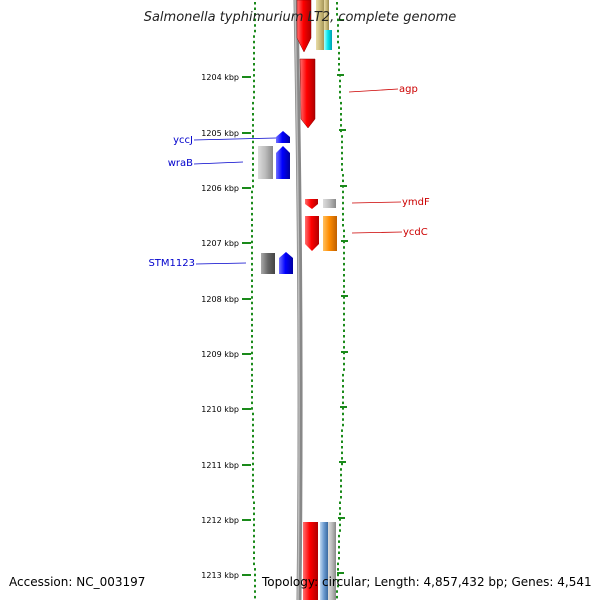  I want to click on scale-label: 1211 kbp, so click(220, 465).